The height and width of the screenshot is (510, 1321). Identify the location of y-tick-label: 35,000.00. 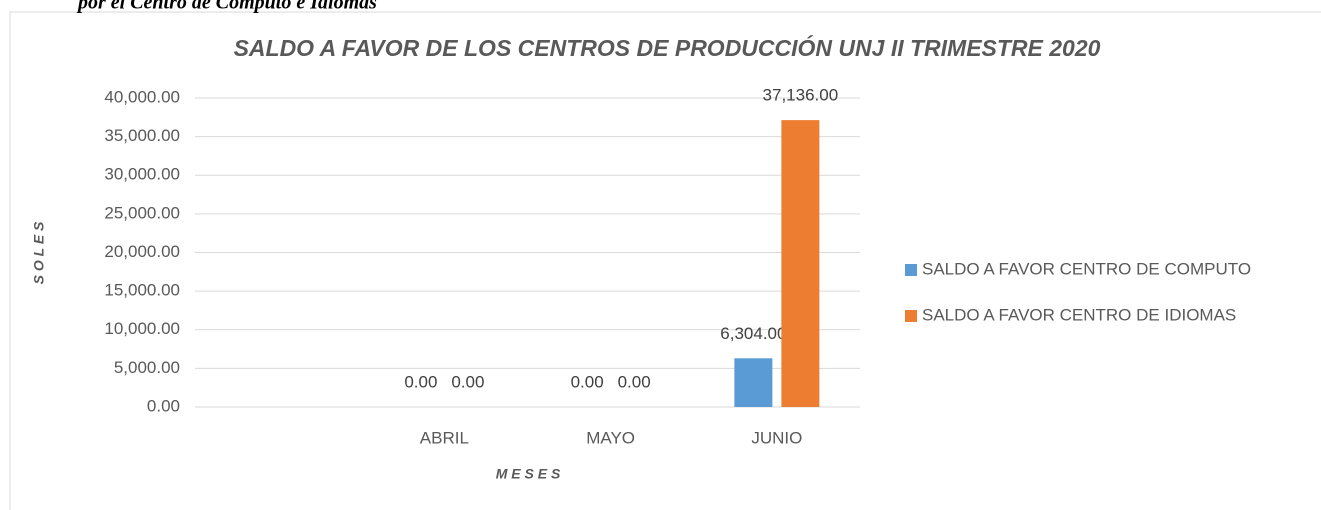
(142, 135).